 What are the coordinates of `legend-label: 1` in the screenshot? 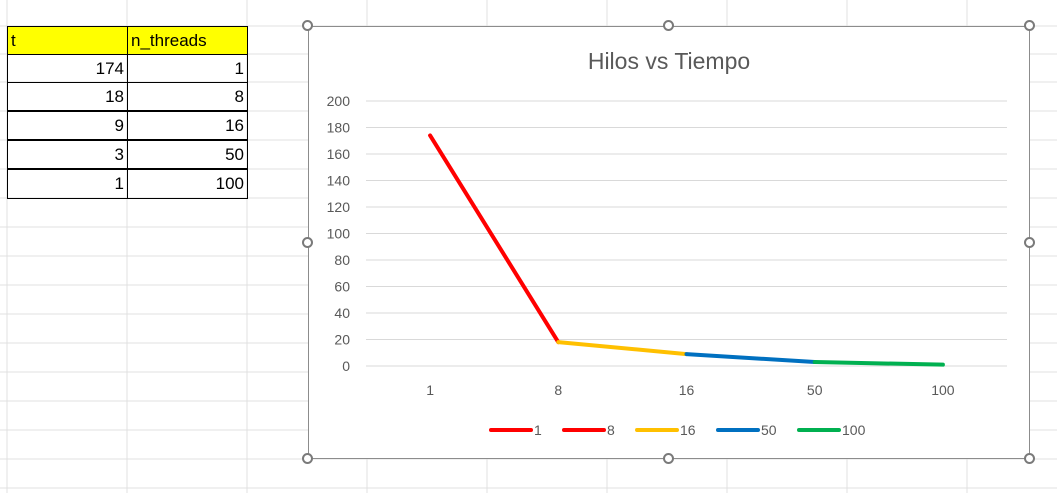 It's located at (538, 430).